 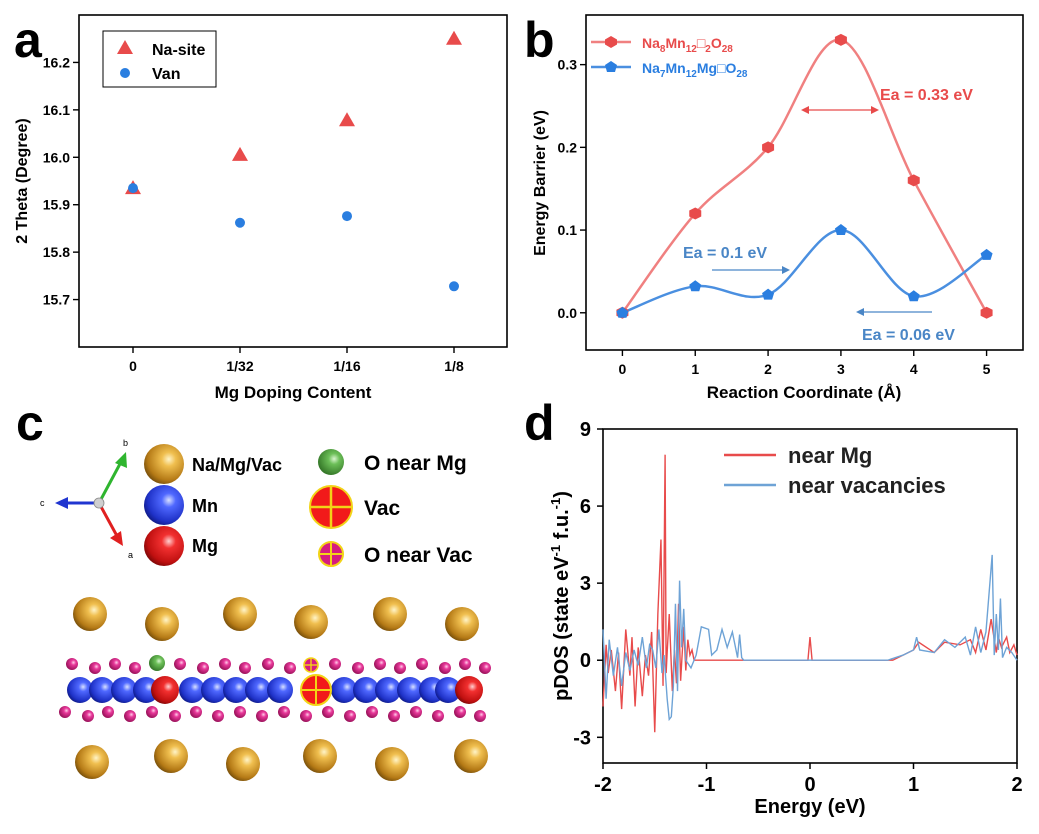 What do you see at coordinates (835, 470) in the screenshot?
I see `panel-d-legend: near Mg near vacancies` at bounding box center [835, 470].